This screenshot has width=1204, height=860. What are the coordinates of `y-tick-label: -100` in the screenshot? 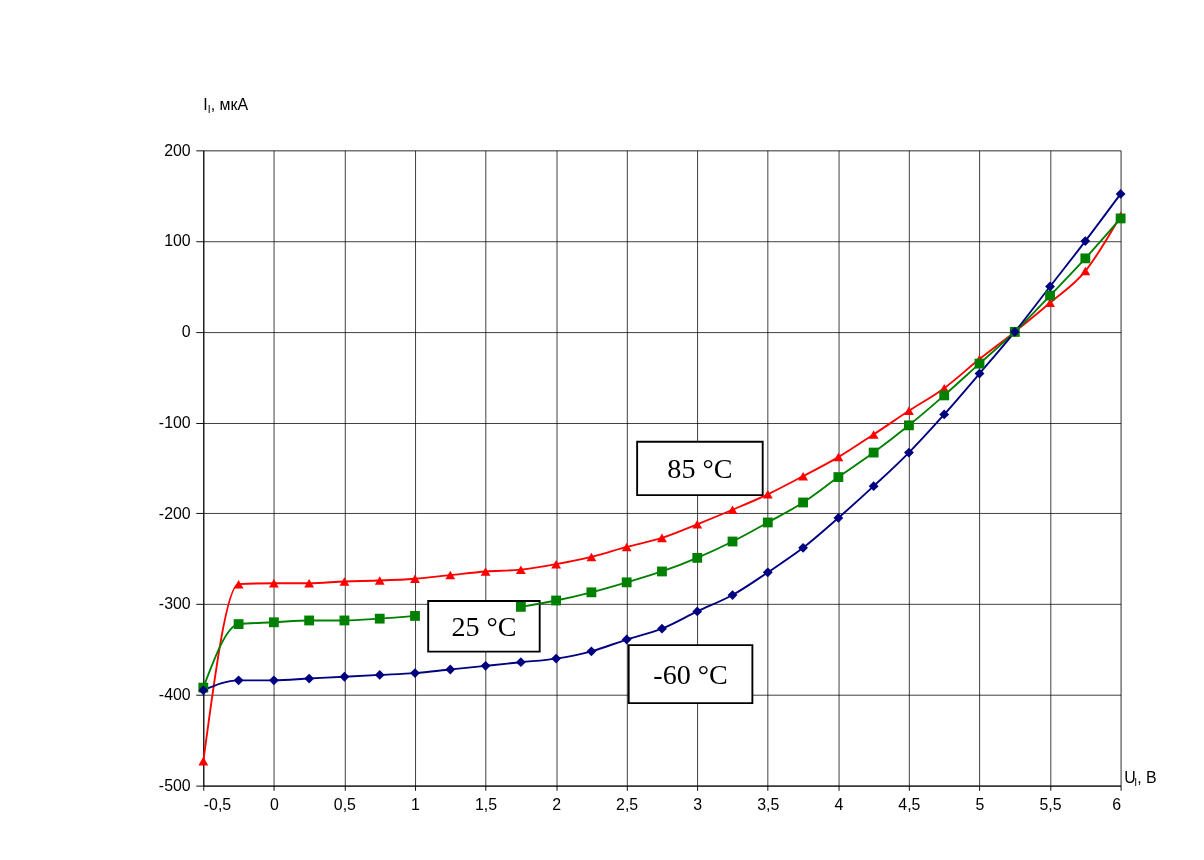 It's located at (174, 422).